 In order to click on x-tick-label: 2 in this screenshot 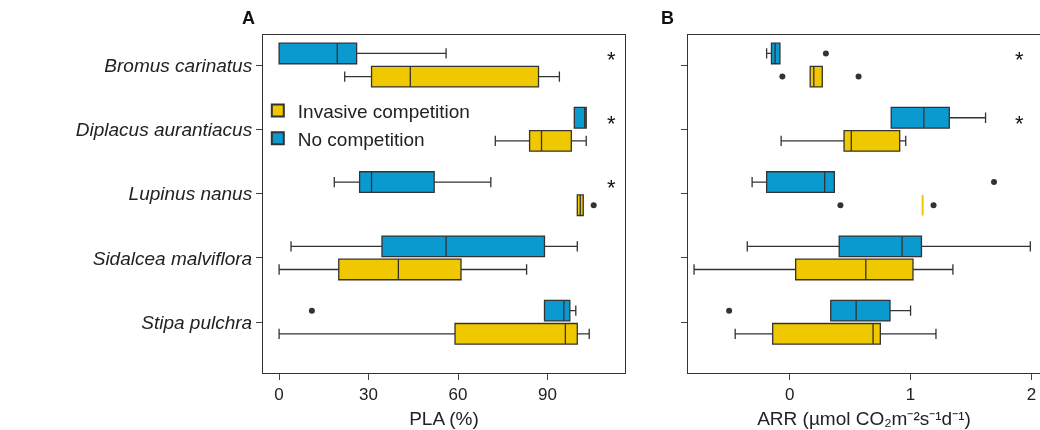, I will do `click(1031, 395)`.